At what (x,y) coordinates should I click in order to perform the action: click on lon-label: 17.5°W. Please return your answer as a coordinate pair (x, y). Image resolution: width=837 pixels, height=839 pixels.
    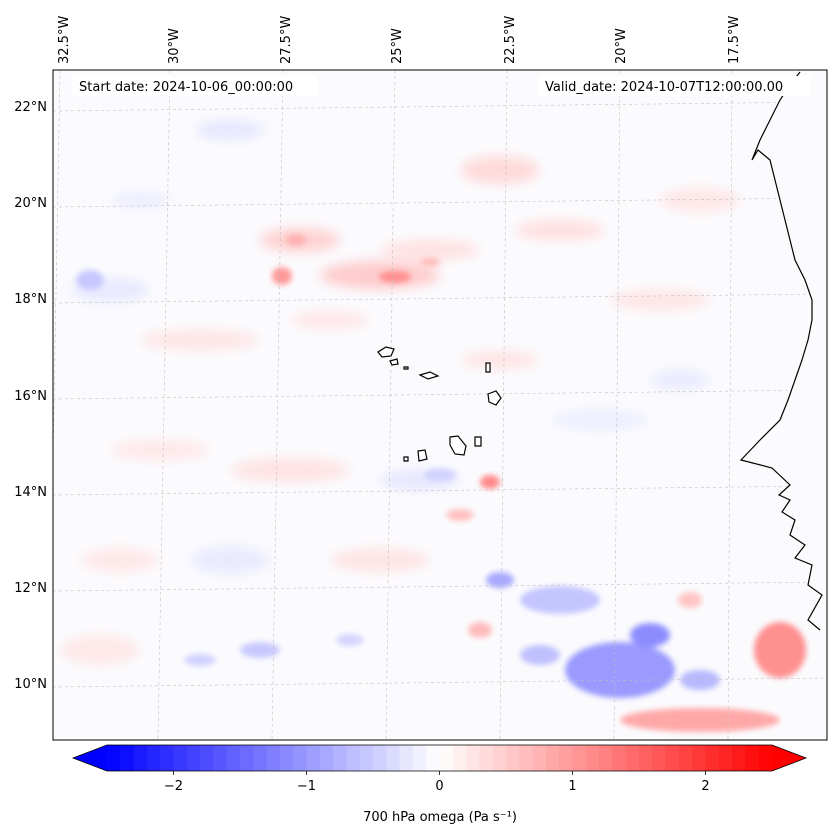
    Looking at the image, I should click on (734, 40).